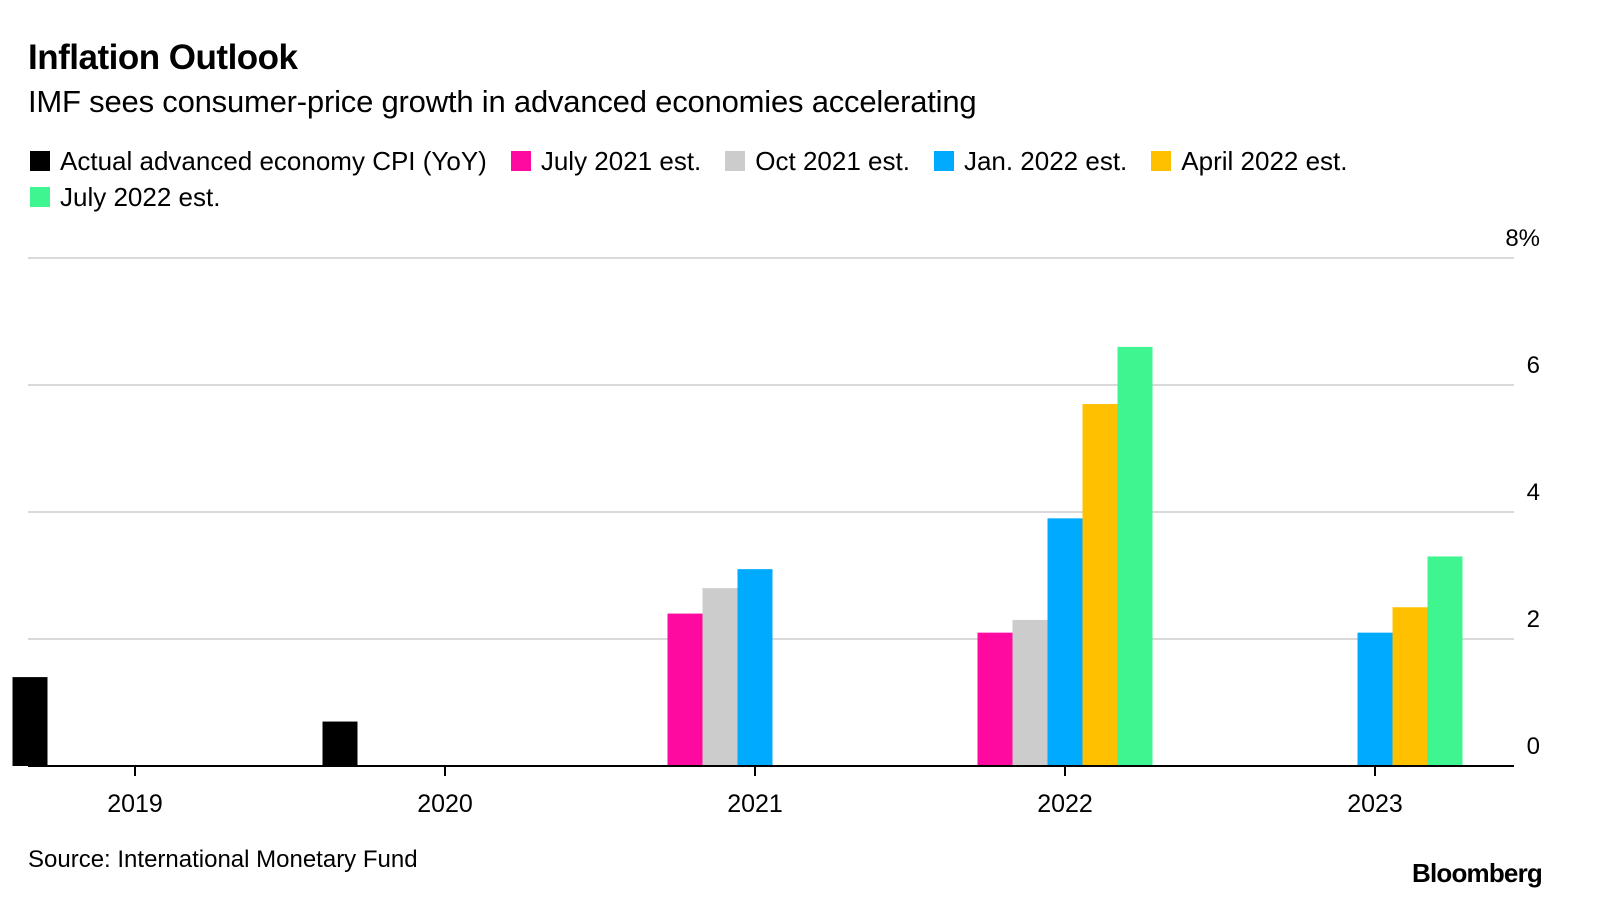  What do you see at coordinates (621, 160) in the screenshot?
I see `legend-label: July 2021 est.` at bounding box center [621, 160].